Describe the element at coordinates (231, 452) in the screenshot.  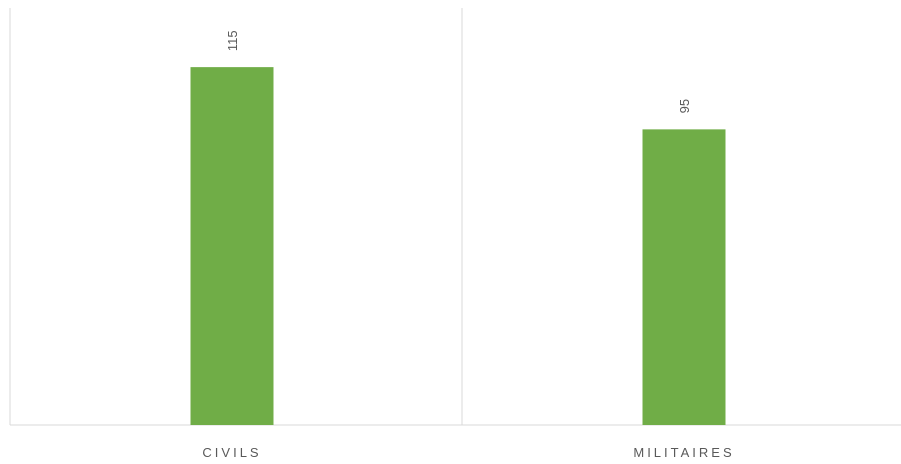
I see `category-label-civils: CIVILS` at that location.